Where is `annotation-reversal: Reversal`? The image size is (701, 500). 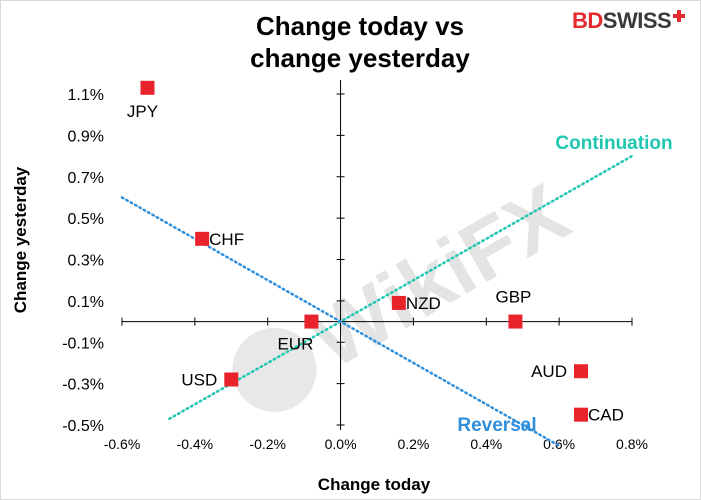 annotation-reversal: Reversal is located at coordinates (496, 425).